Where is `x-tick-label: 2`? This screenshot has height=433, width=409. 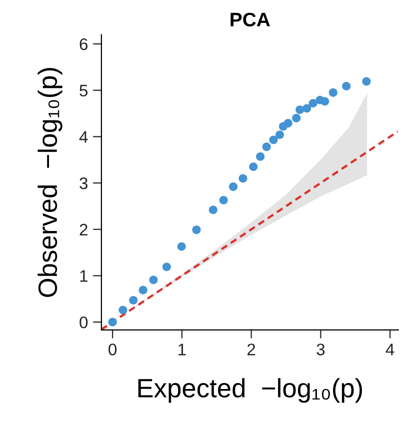
x-tick-label: 2 is located at coordinates (251, 350).